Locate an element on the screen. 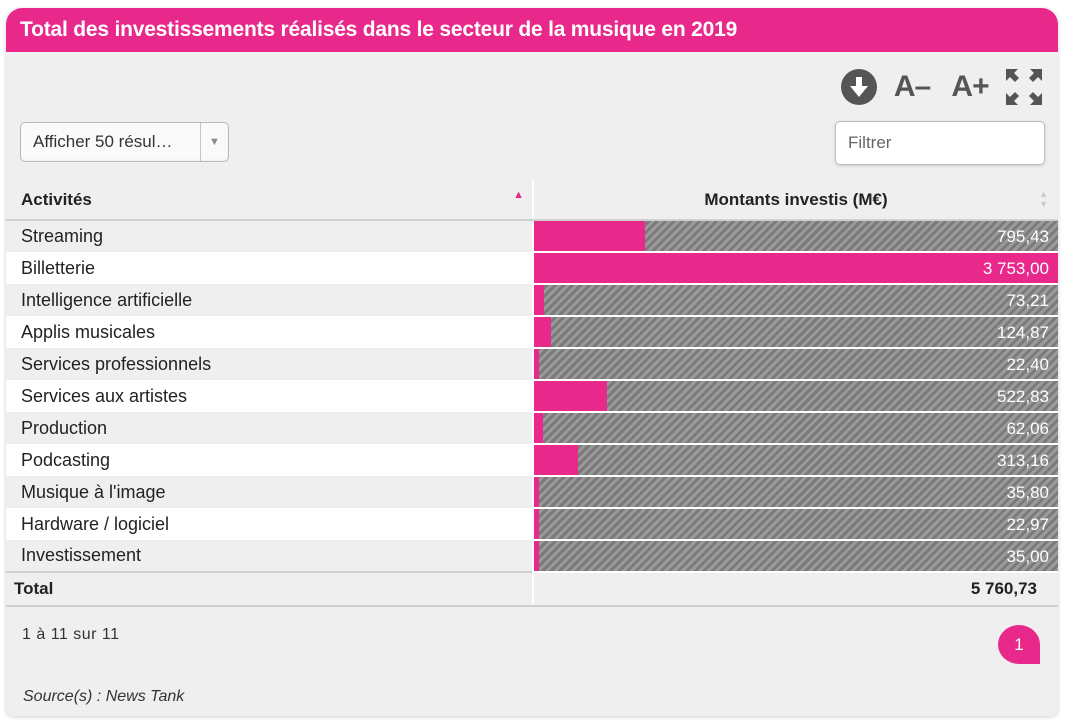 This screenshot has width=1068, height=724. bar-value-label: 795,43 is located at coordinates (1023, 236).